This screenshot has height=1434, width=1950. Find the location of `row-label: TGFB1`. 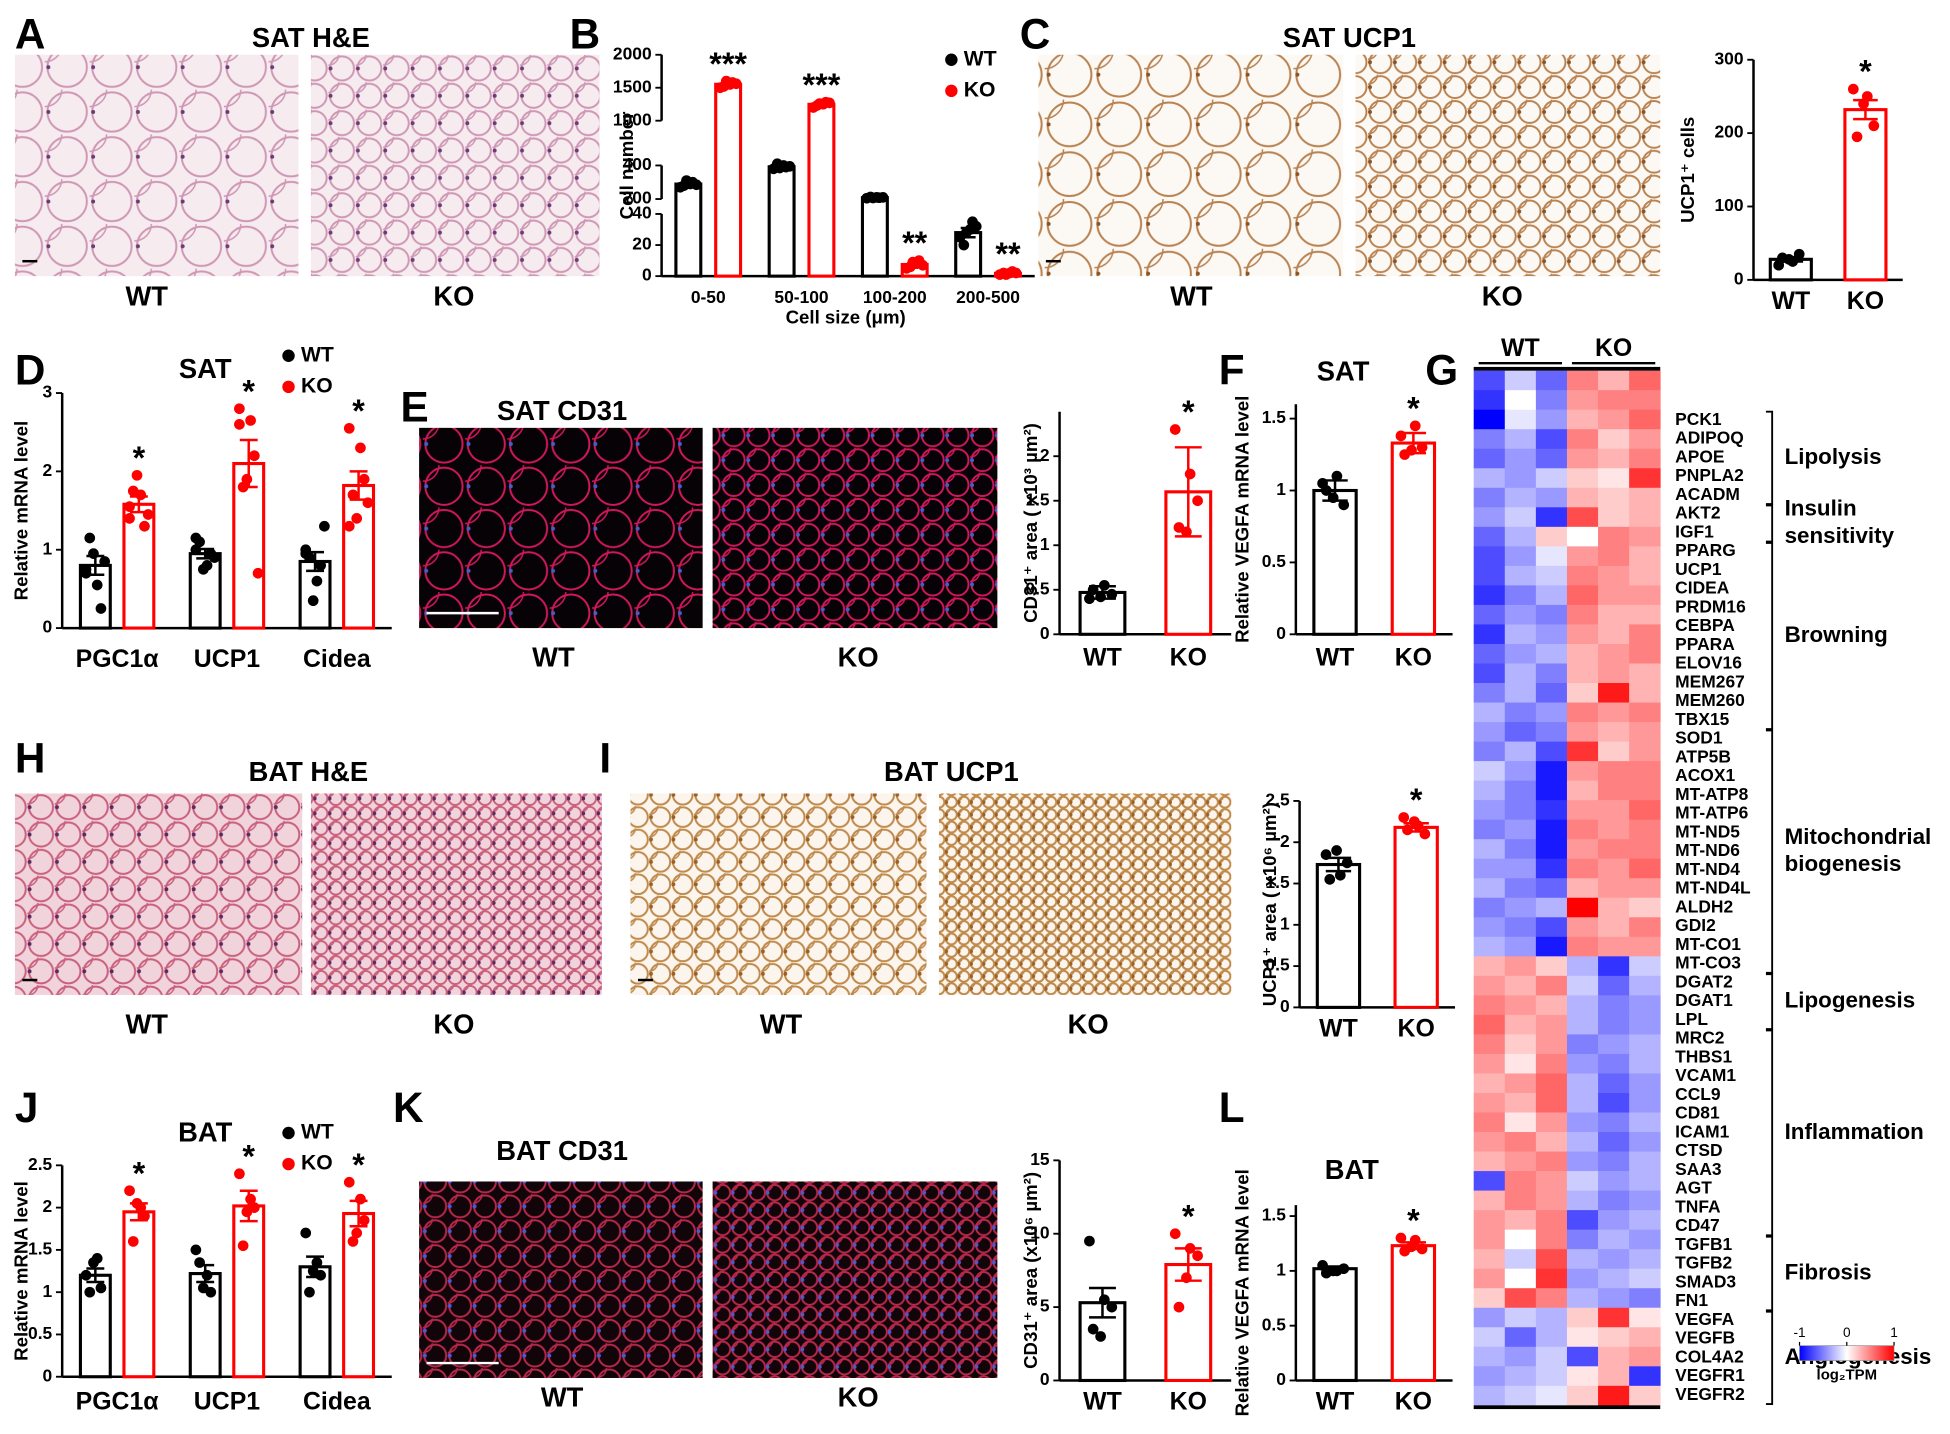

row-label: TGFB1 is located at coordinates (1703, 1244).